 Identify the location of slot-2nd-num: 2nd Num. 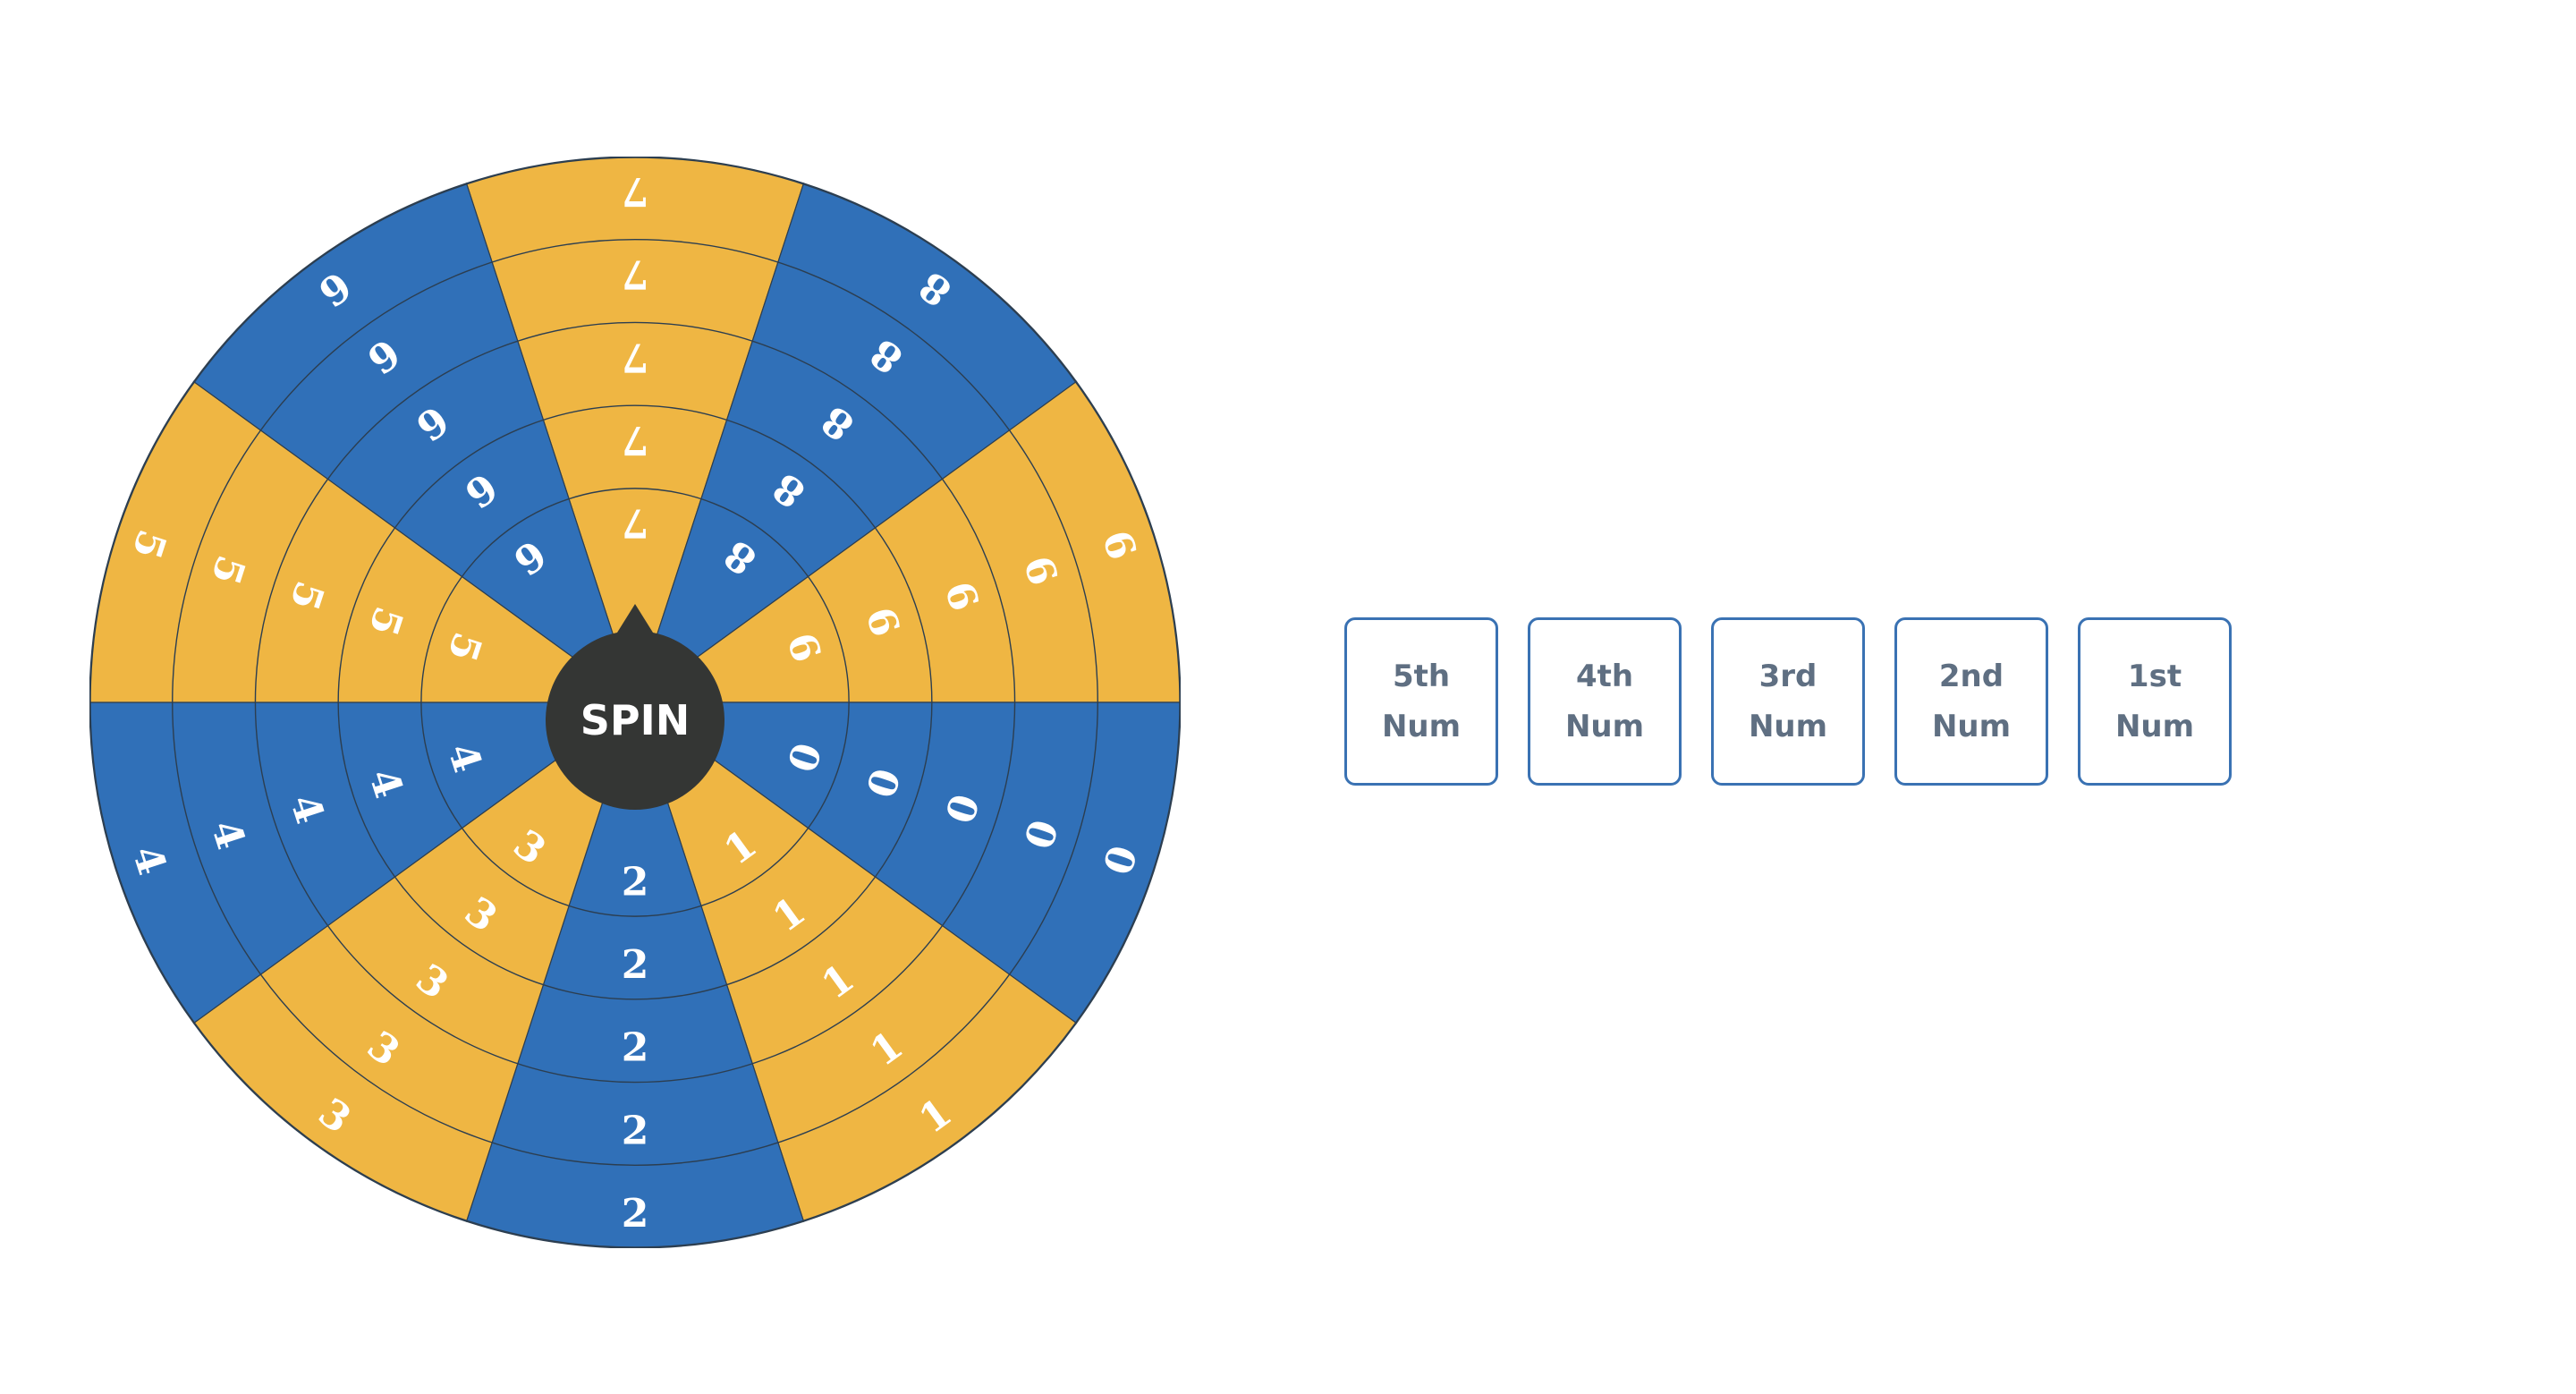
(1971, 701).